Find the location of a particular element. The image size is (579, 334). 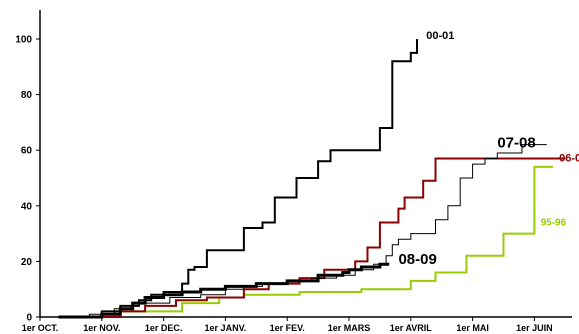

series-label-08-09: 08-09 is located at coordinates (417, 259).